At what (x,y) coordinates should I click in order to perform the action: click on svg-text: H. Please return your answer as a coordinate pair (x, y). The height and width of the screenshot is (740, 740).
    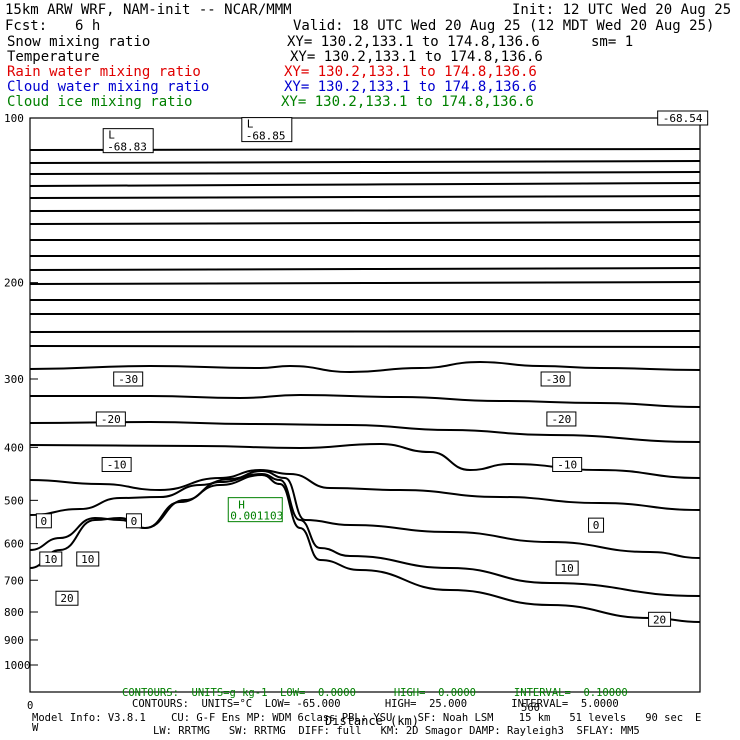
    Looking at the image, I should click on (241, 505).